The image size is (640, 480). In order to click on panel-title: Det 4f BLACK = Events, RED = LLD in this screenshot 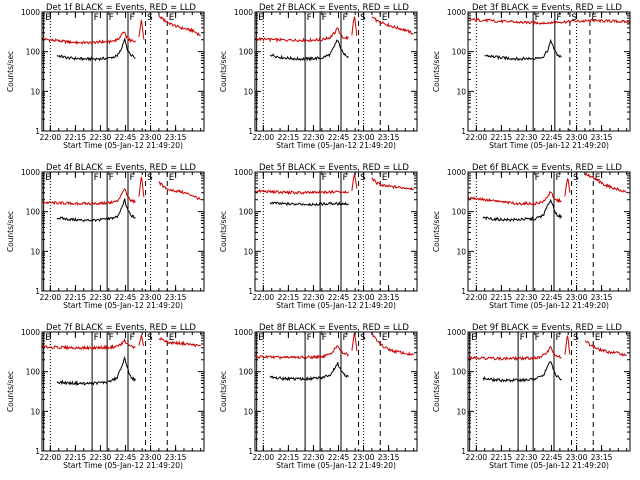, I will do `click(121, 168)`.